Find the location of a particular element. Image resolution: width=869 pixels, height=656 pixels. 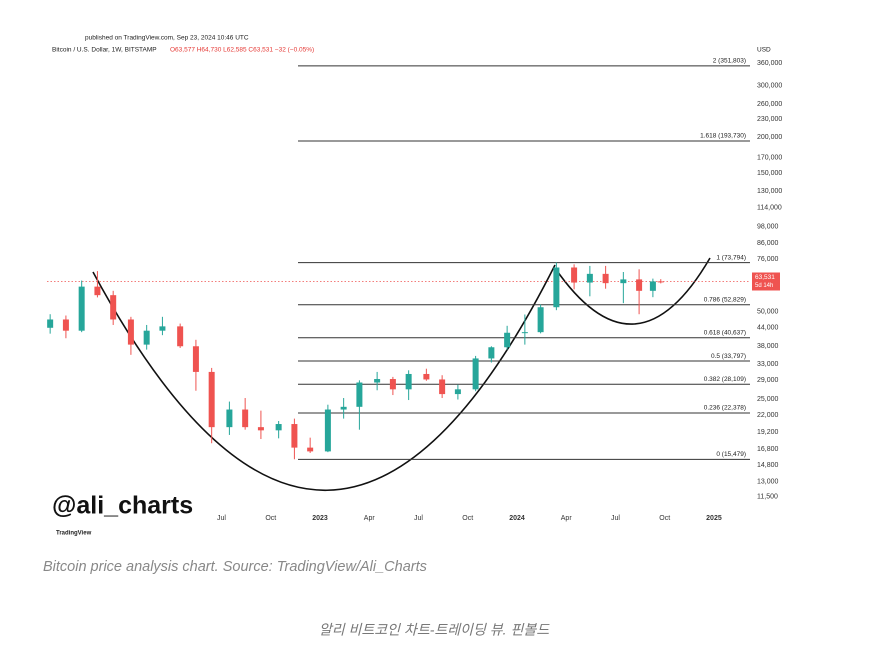

y-tick-label: 14,800 is located at coordinates (768, 465).